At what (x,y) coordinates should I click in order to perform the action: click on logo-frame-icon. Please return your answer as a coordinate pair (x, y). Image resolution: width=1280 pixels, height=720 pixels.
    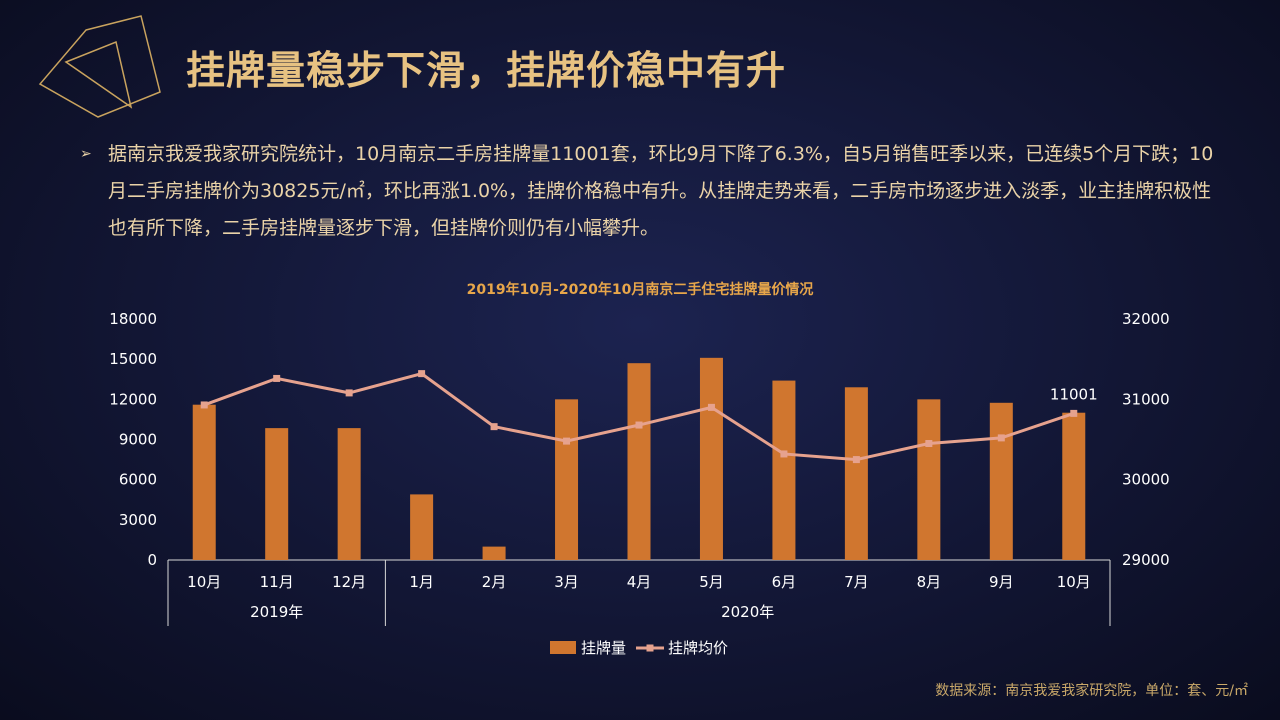
    Looking at the image, I should click on (99, 66).